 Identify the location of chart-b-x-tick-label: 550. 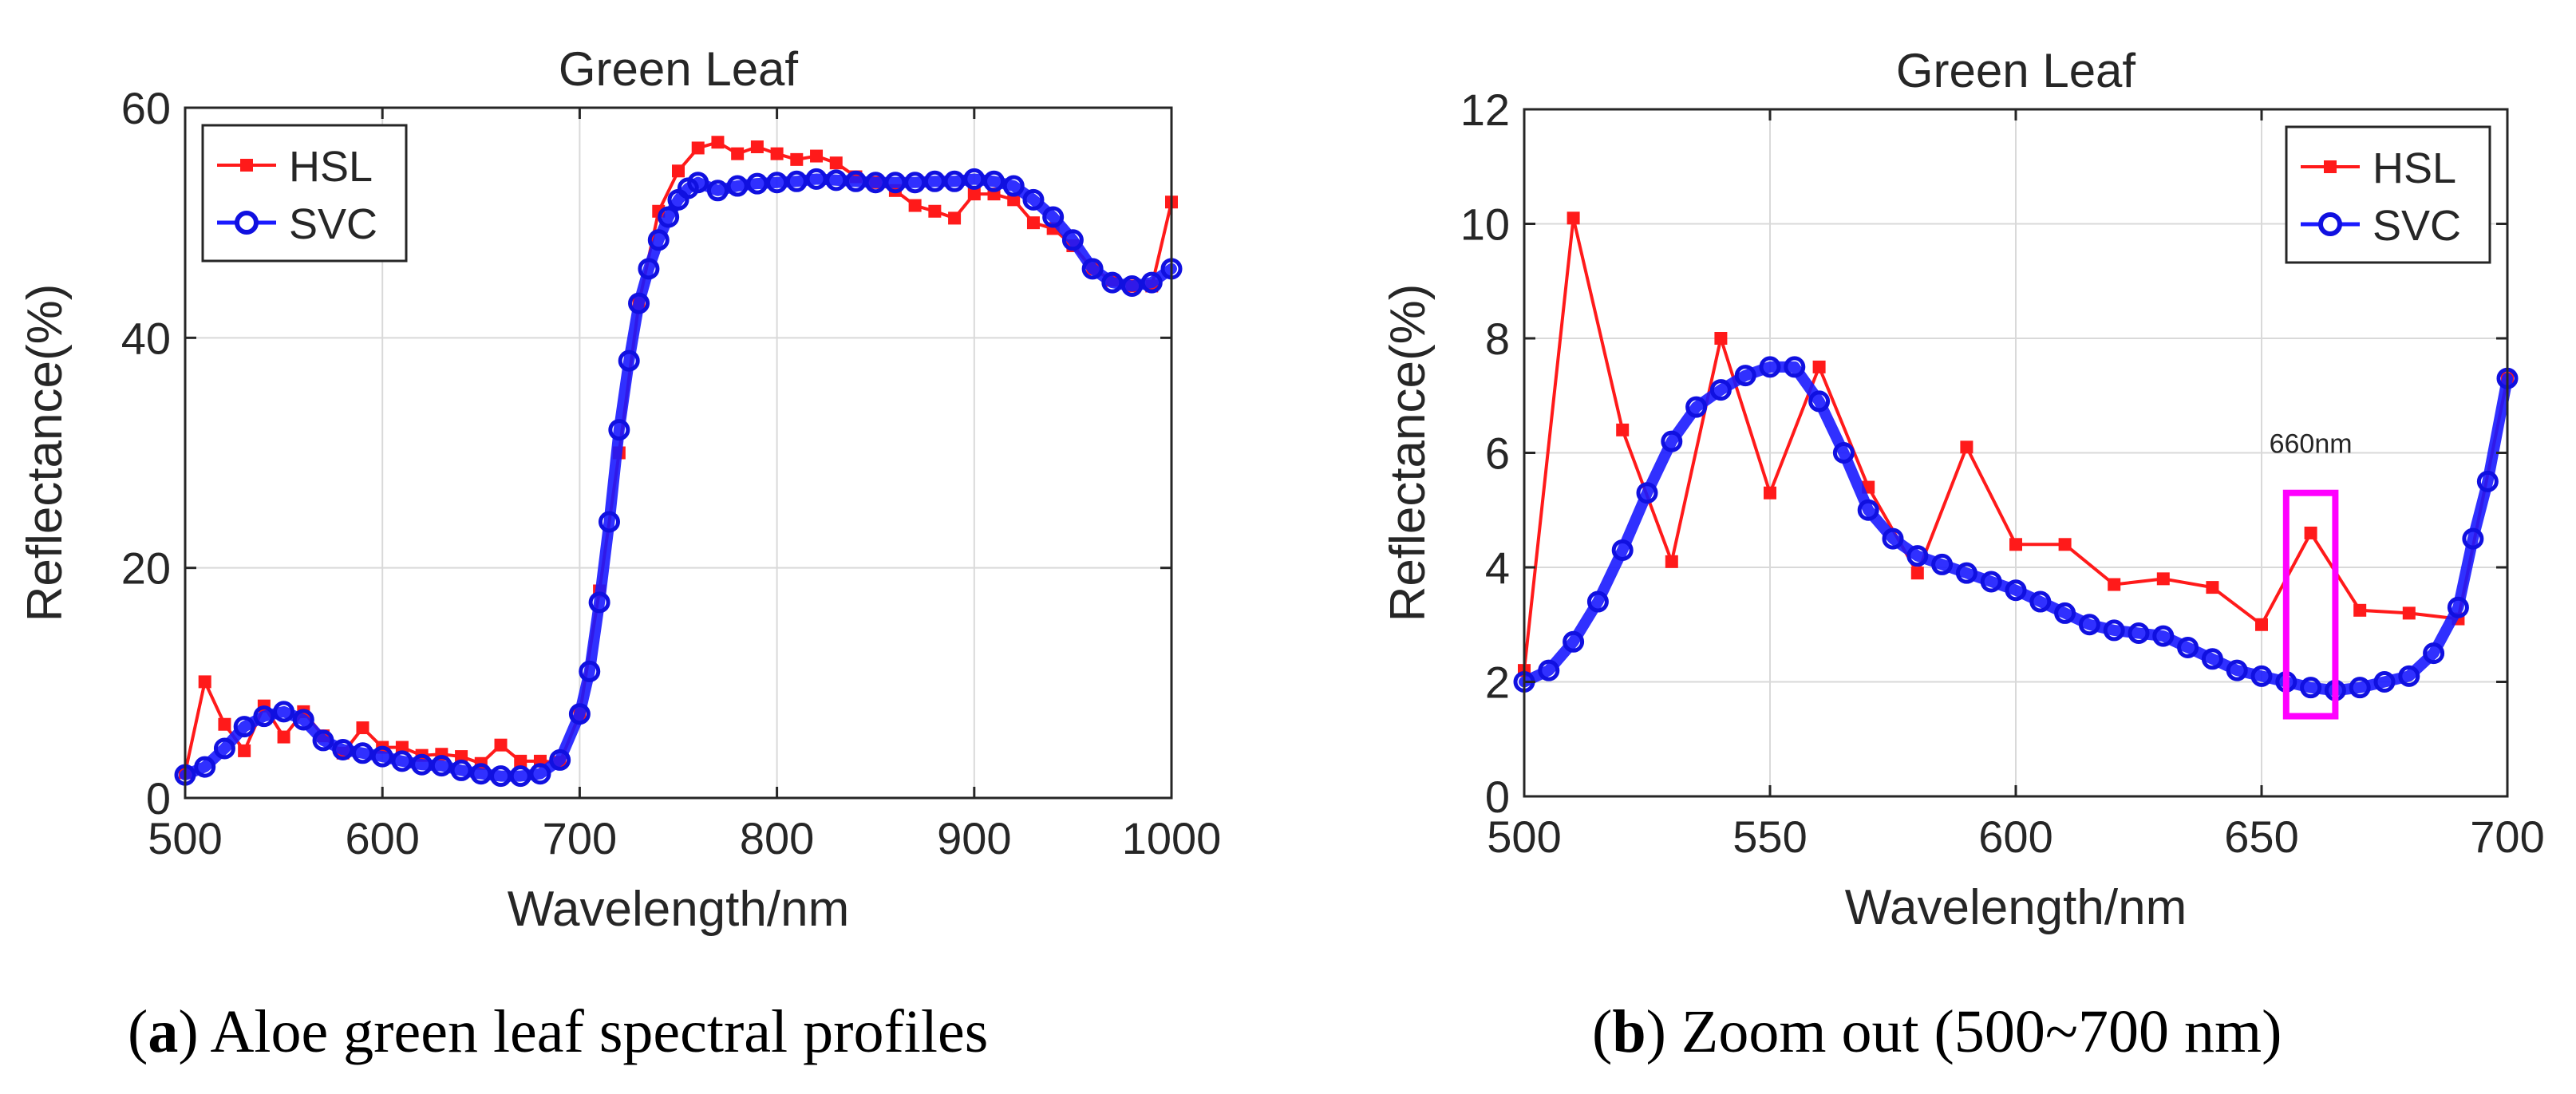
(1769, 837).